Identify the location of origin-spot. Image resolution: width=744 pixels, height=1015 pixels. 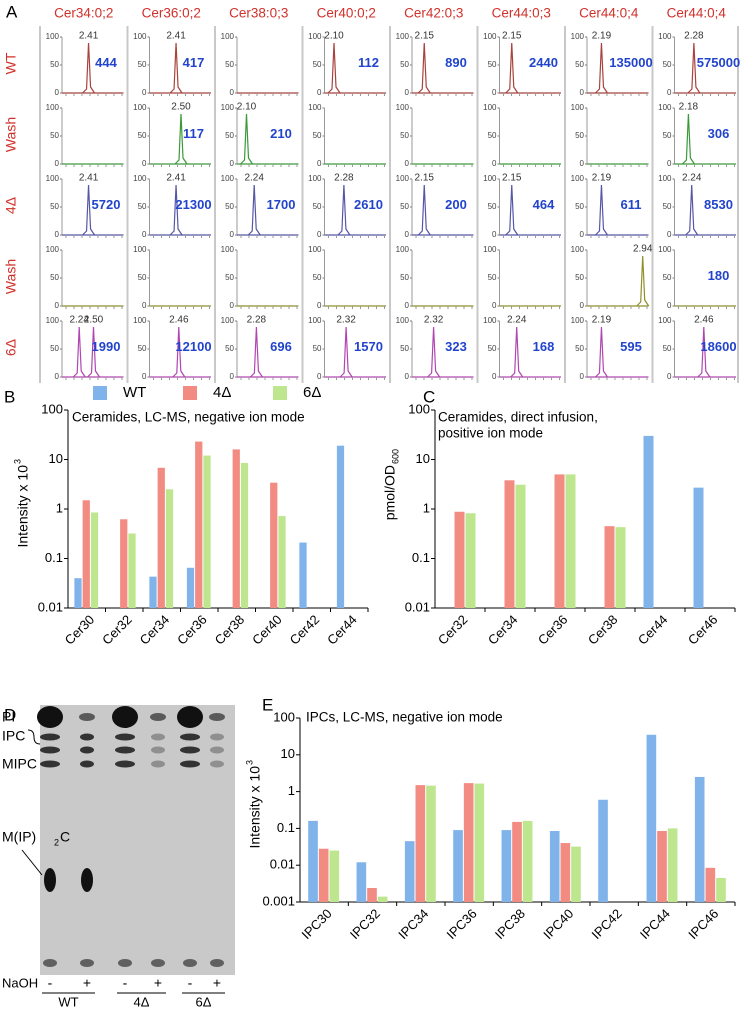
(190, 963).